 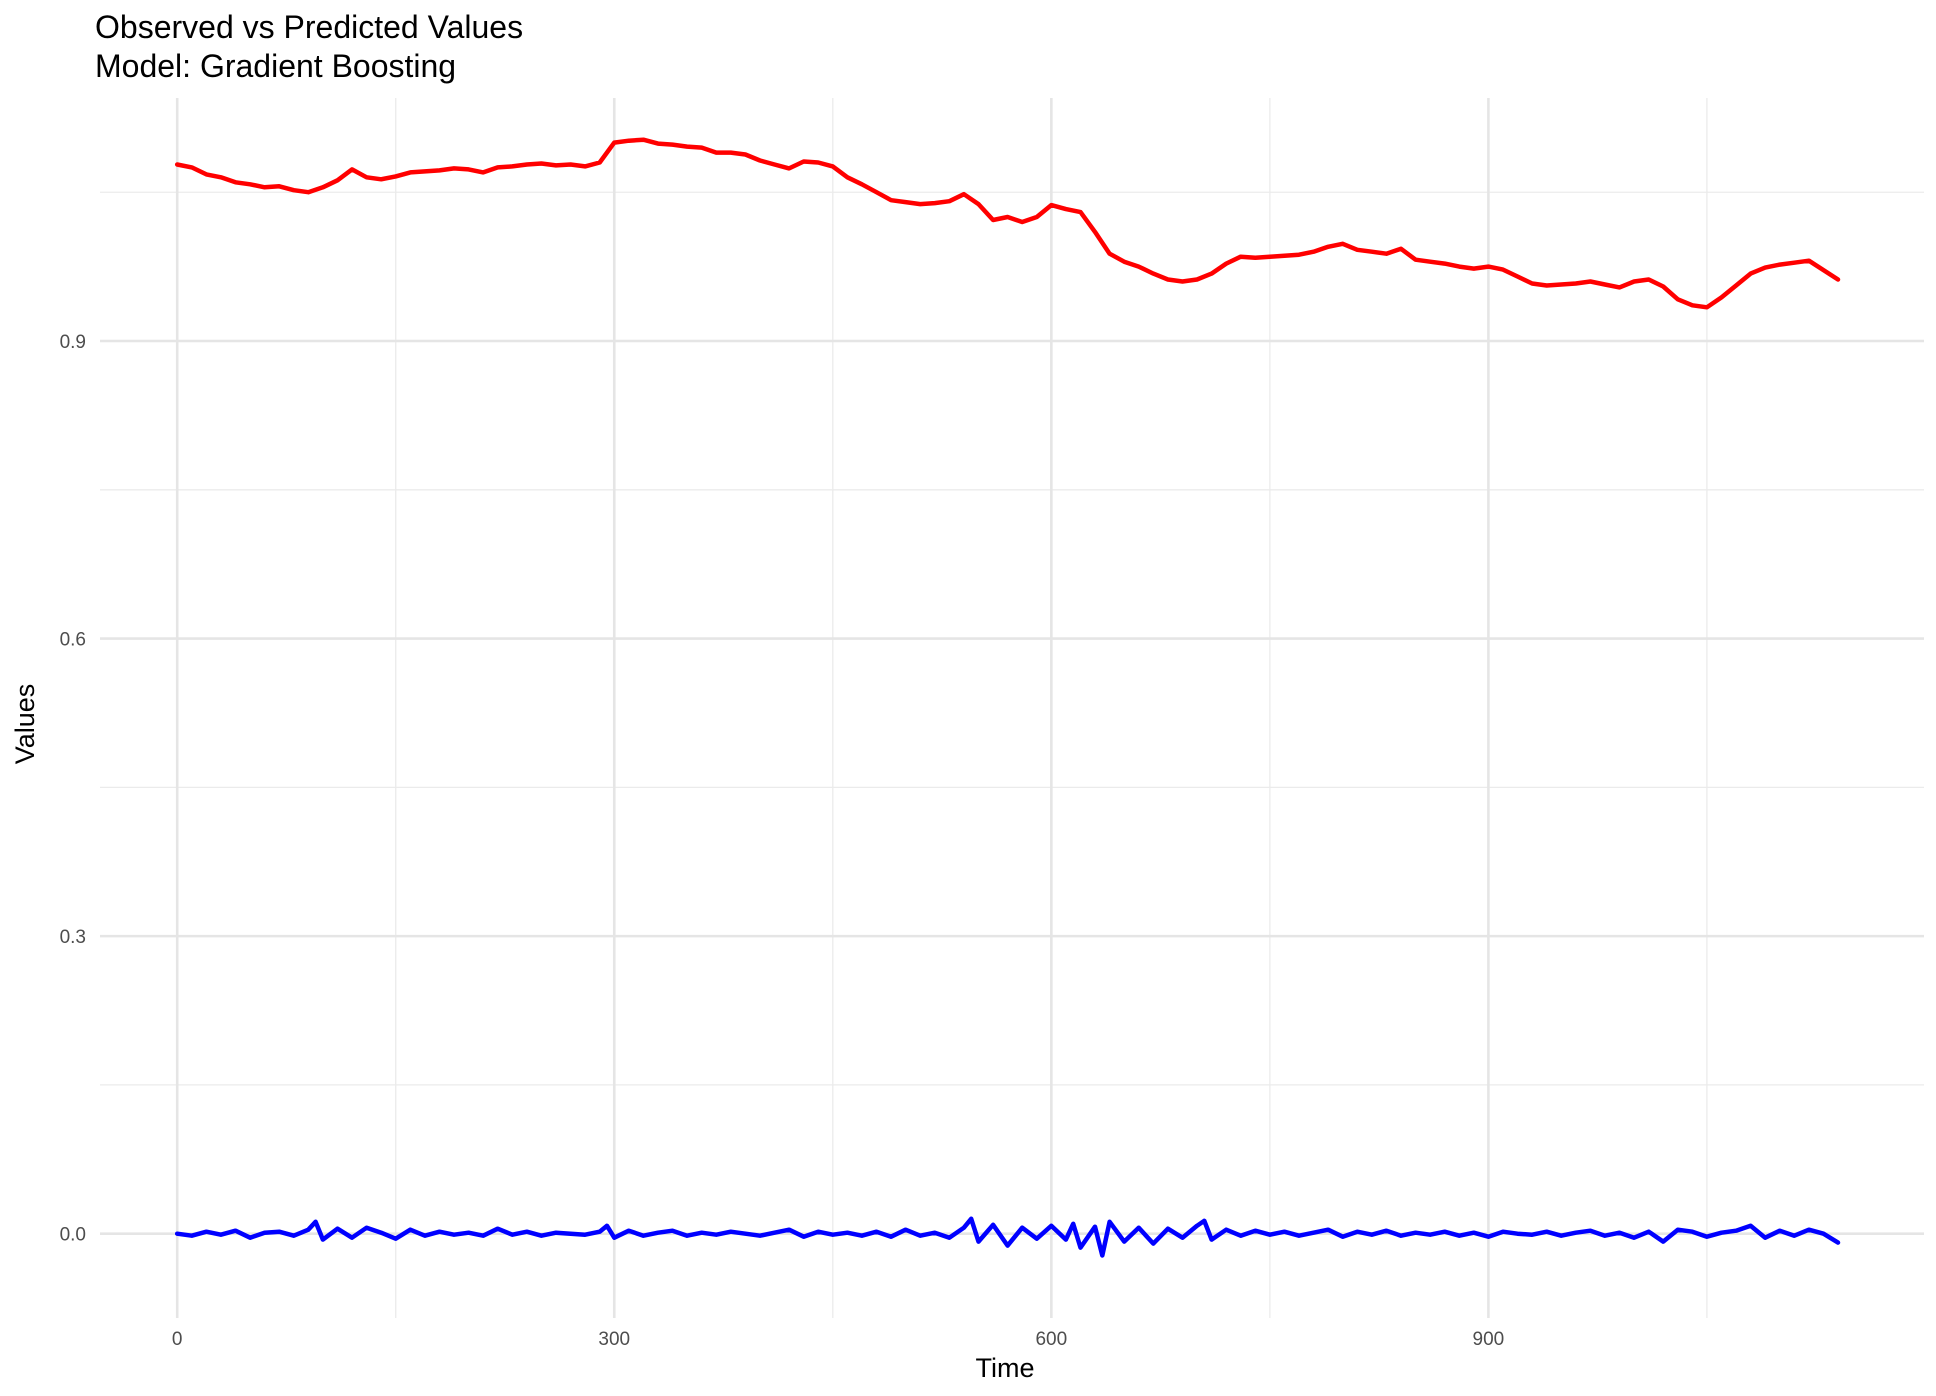 I want to click on y-tick-label: 0.3, so click(x=73, y=937).